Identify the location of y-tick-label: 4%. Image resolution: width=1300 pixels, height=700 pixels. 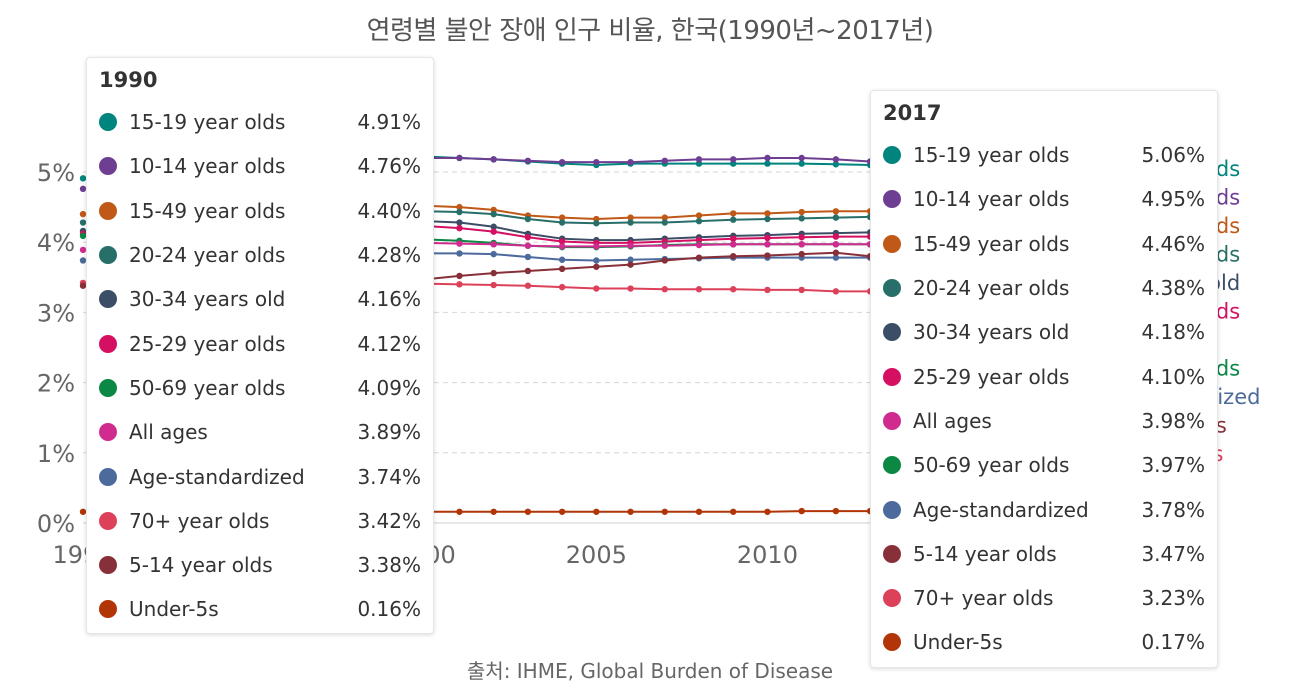
(56, 243).